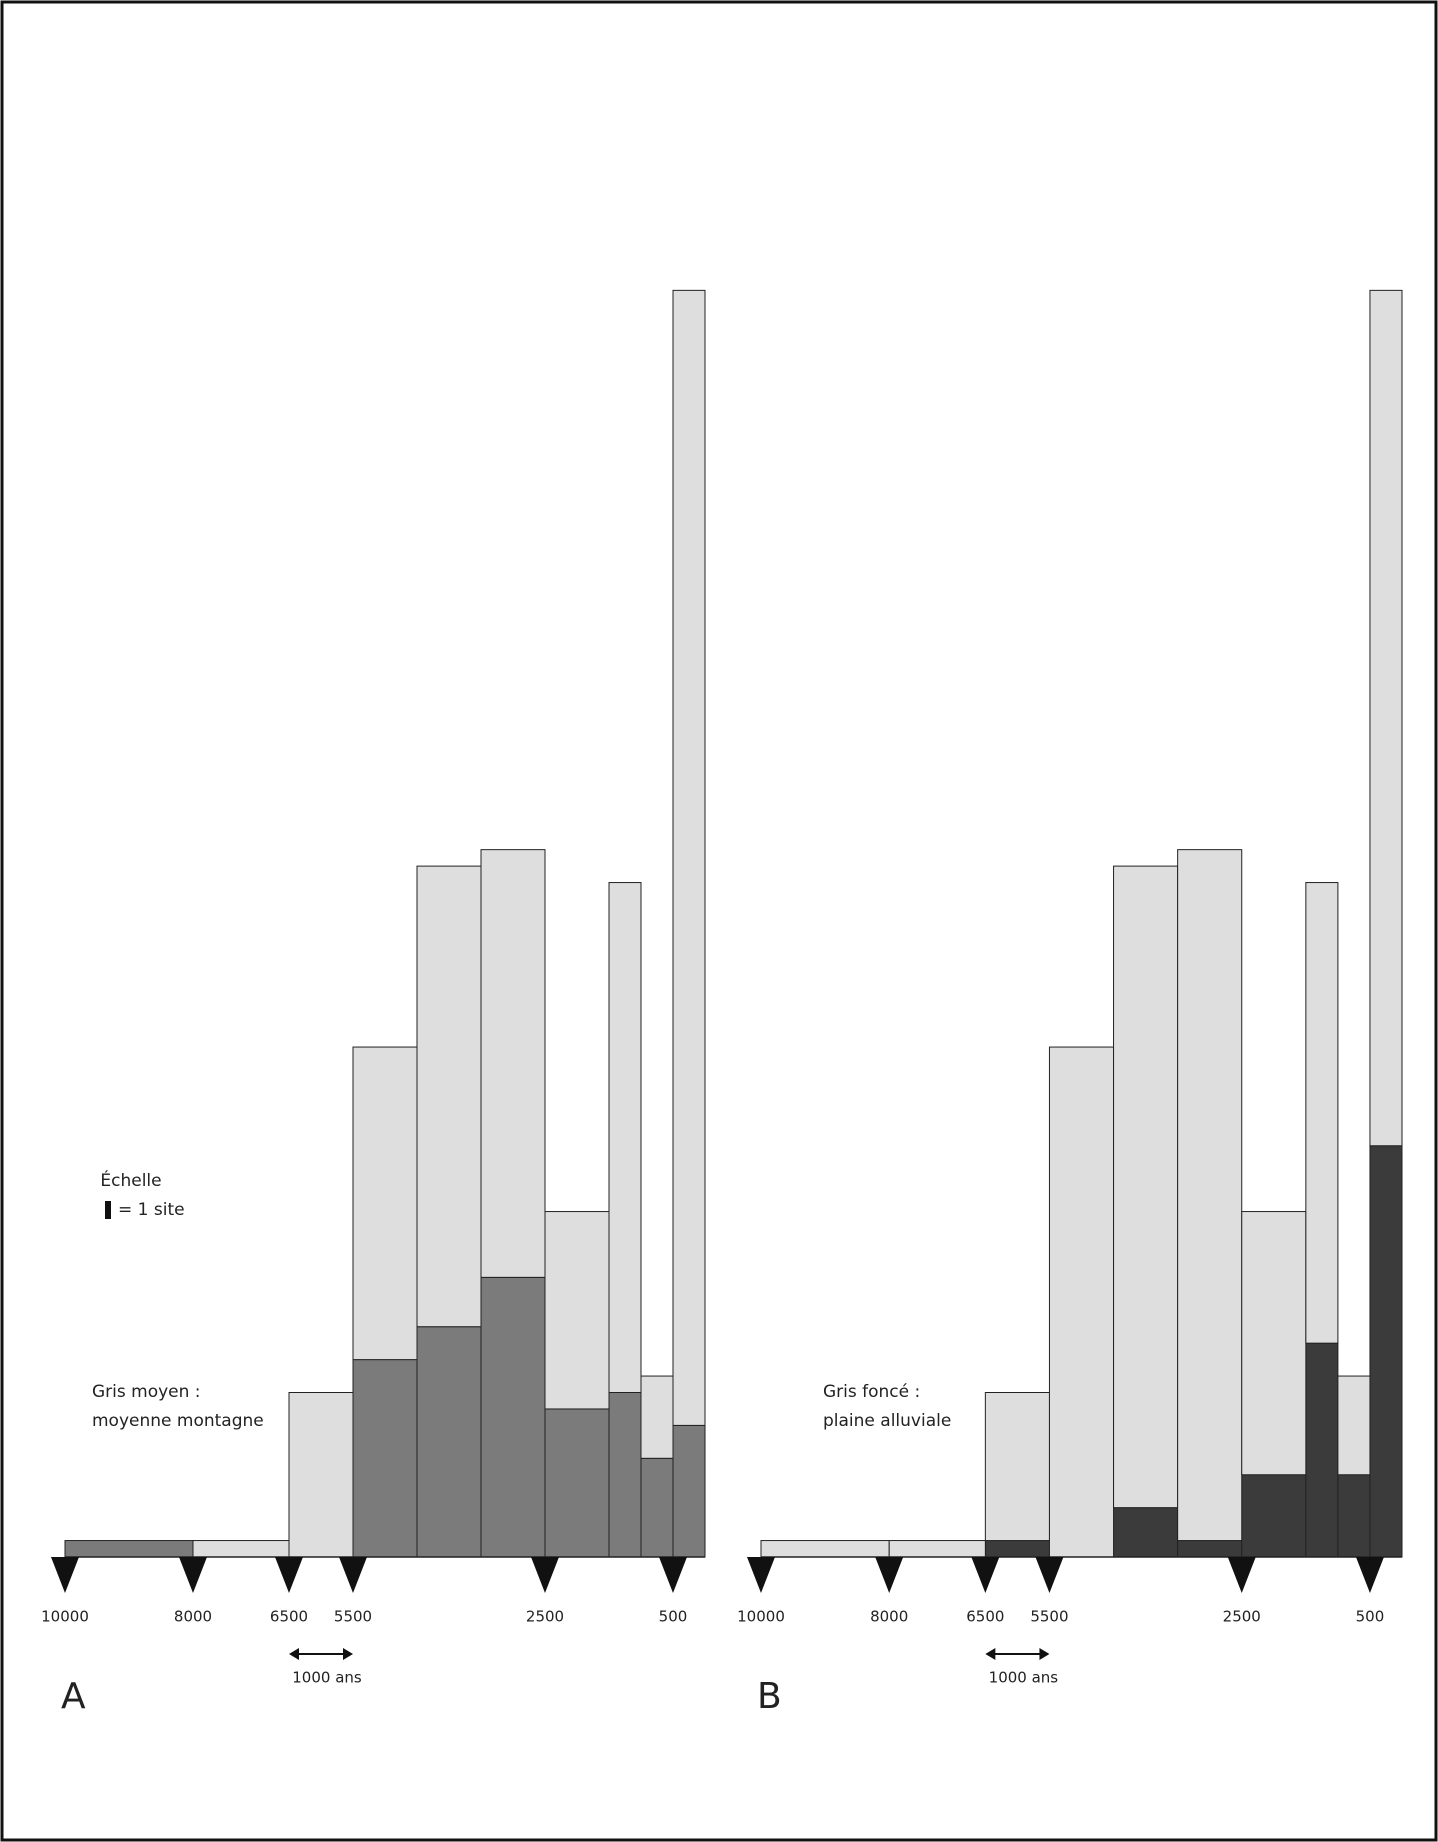 The width and height of the screenshot is (1438, 1842). What do you see at coordinates (108, 1210) in the screenshot?
I see `scale-chip` at bounding box center [108, 1210].